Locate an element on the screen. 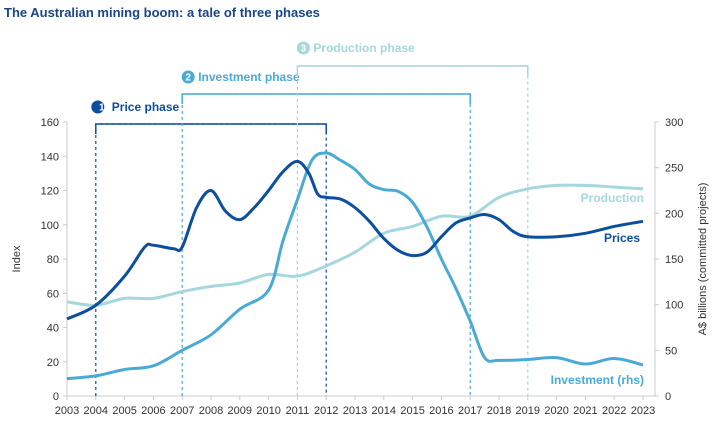  y-tick-label: 20 is located at coordinates (53, 363).